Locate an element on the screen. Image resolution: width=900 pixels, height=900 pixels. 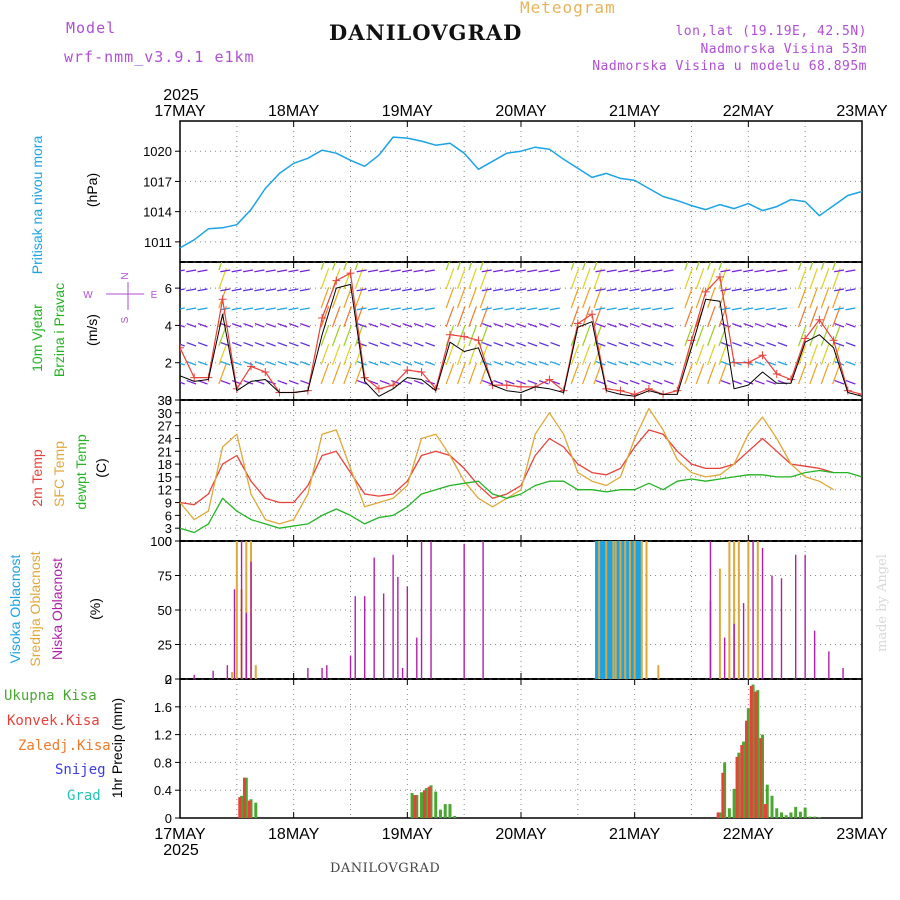
cloud-axis-unit: (%) is located at coordinates (95, 609).